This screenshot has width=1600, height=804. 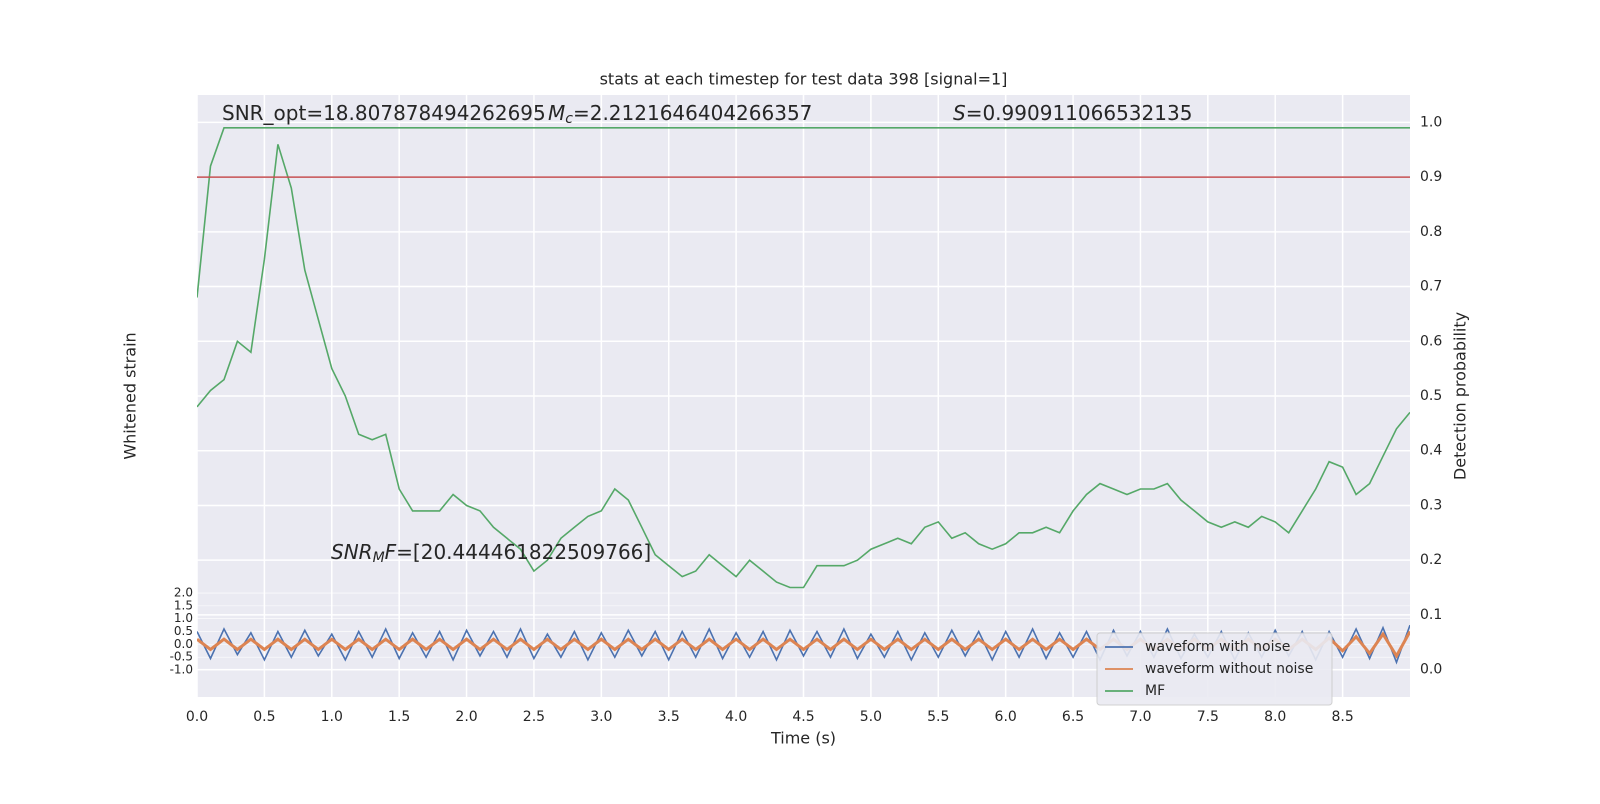 I want to click on annotation-part: =[20.444461822509766], so click(x=523, y=552).